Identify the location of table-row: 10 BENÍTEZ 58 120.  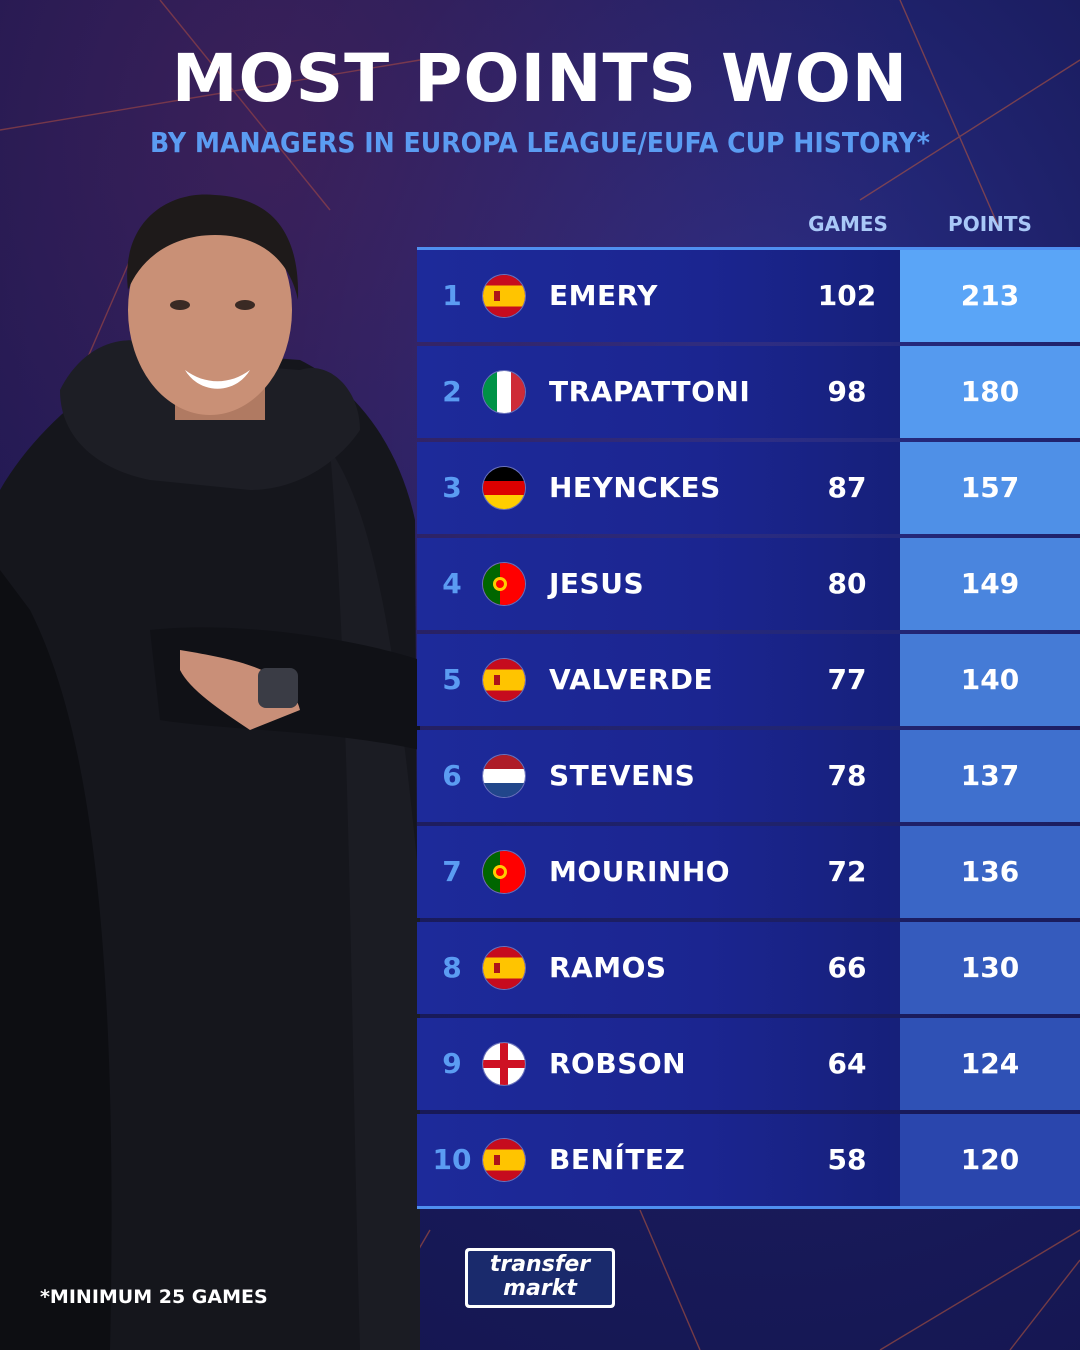
(748, 1160).